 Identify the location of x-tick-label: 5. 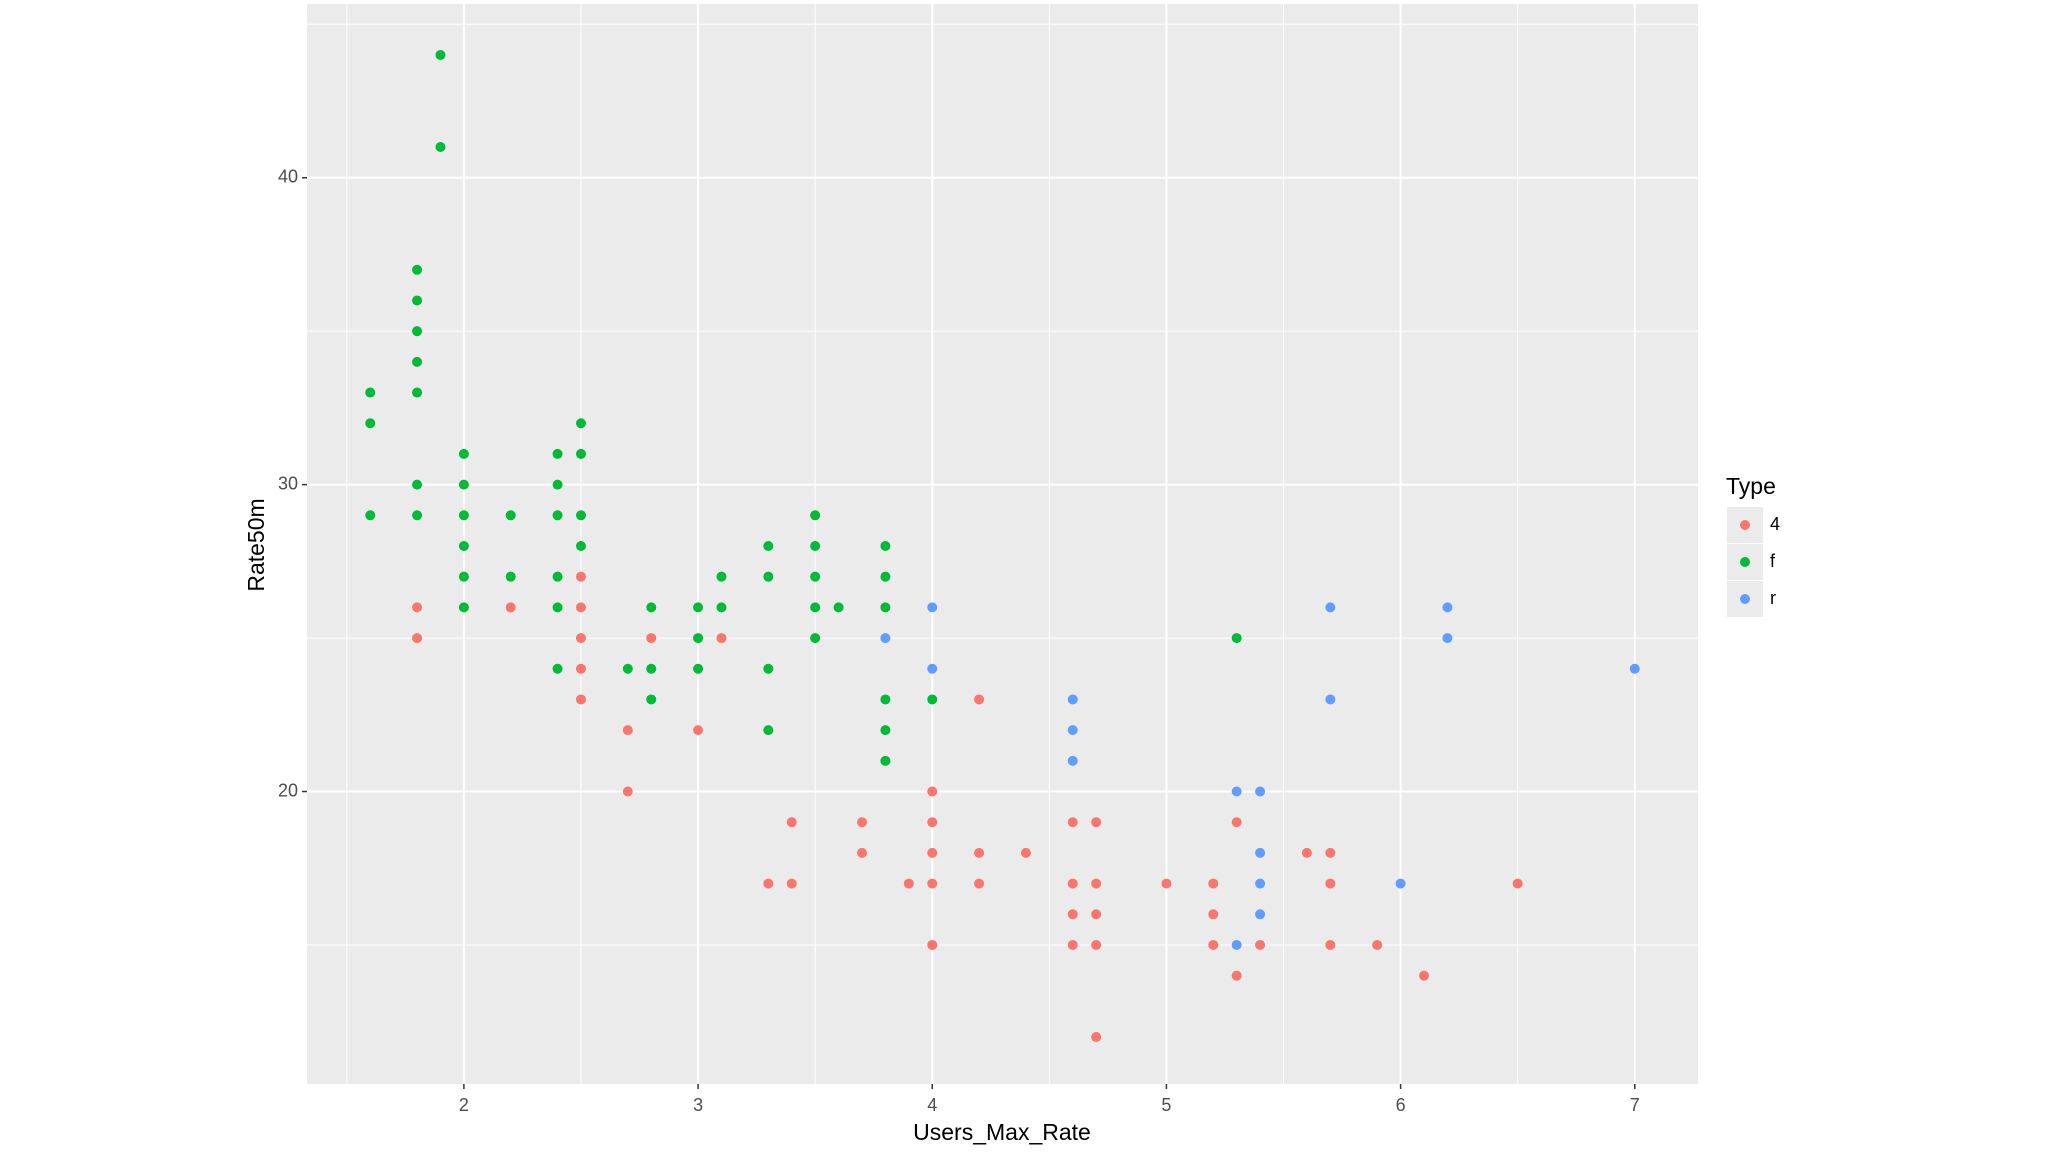
(1166, 1105).